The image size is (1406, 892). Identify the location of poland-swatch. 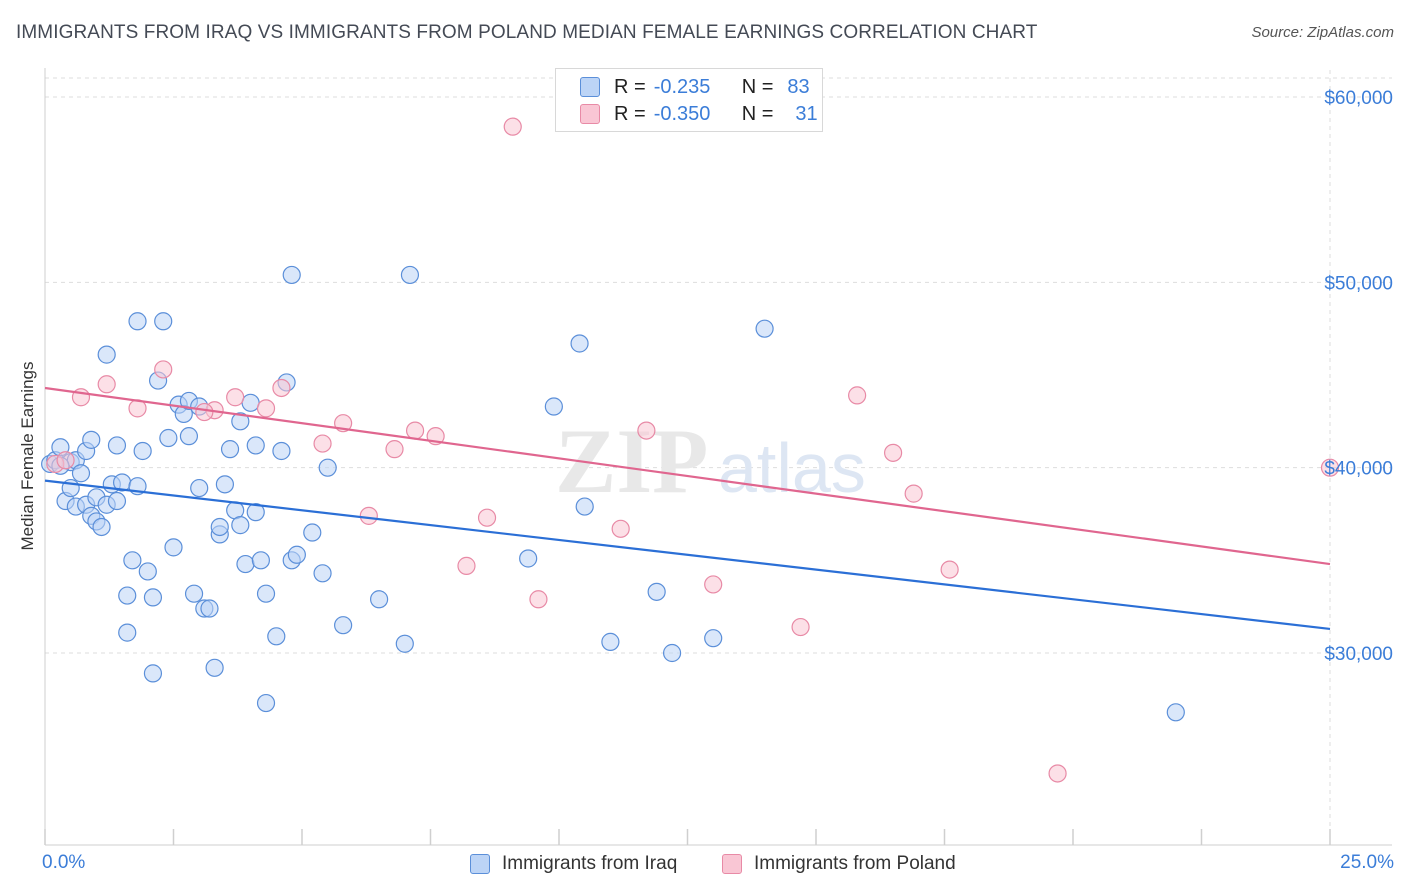
(590, 114).